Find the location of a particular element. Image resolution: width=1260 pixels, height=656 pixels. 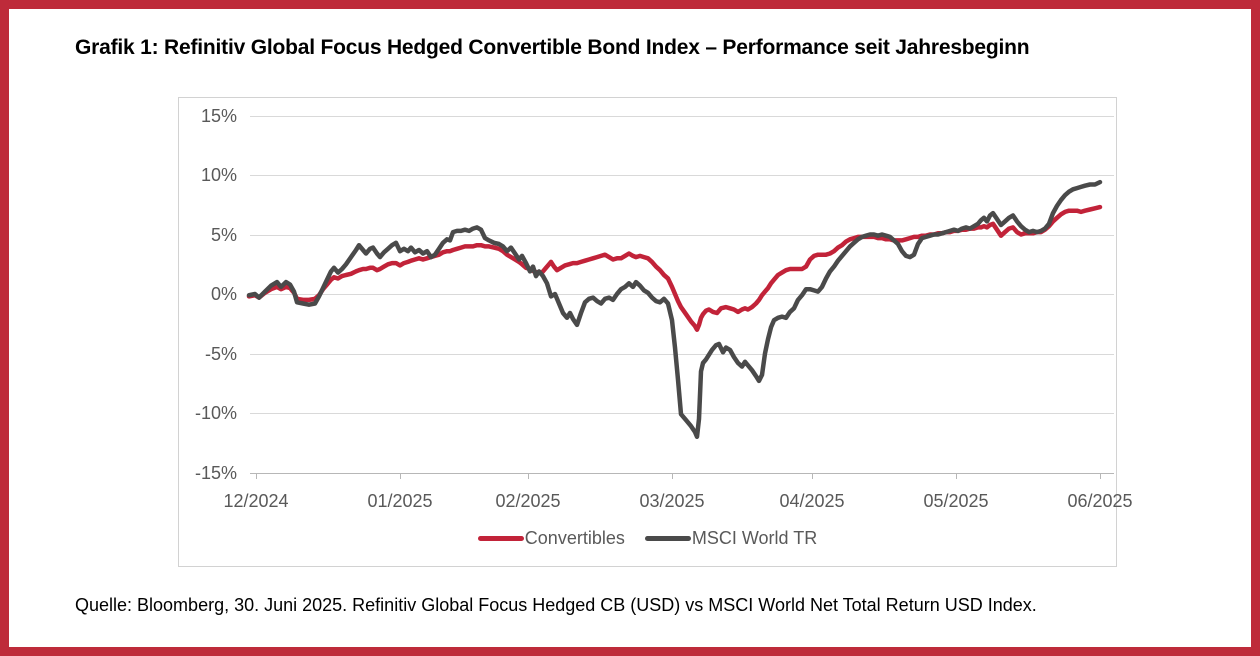

x-axis-label: 06/2025 is located at coordinates (1100, 501).